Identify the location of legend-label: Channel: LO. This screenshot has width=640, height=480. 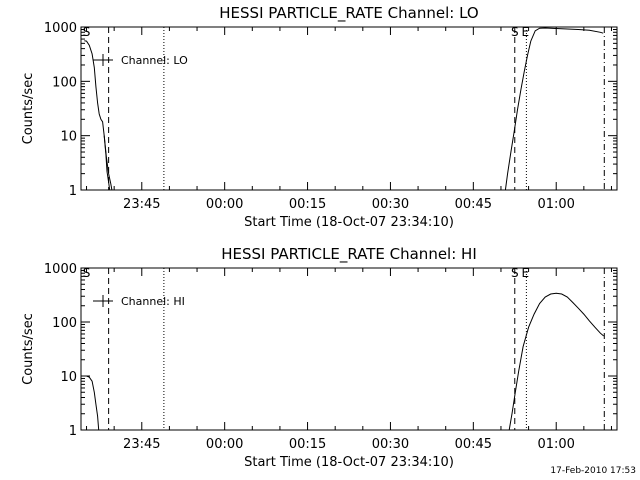
(154, 60).